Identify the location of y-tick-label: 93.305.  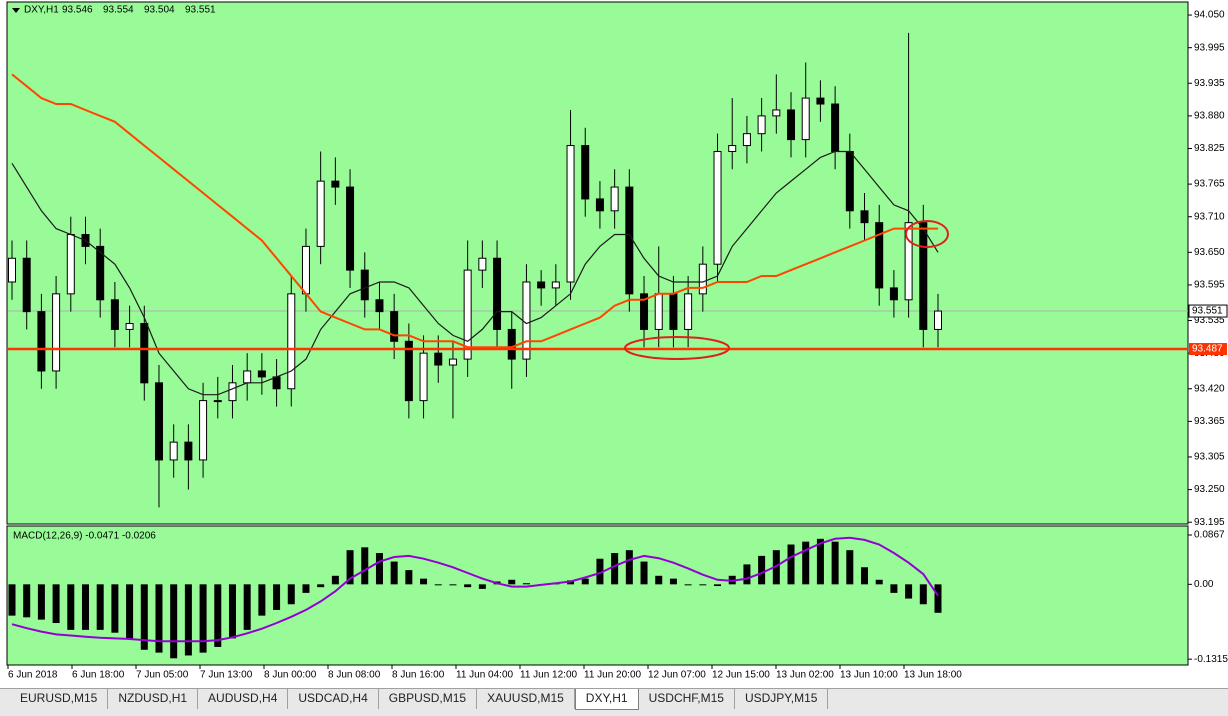
(1209, 457).